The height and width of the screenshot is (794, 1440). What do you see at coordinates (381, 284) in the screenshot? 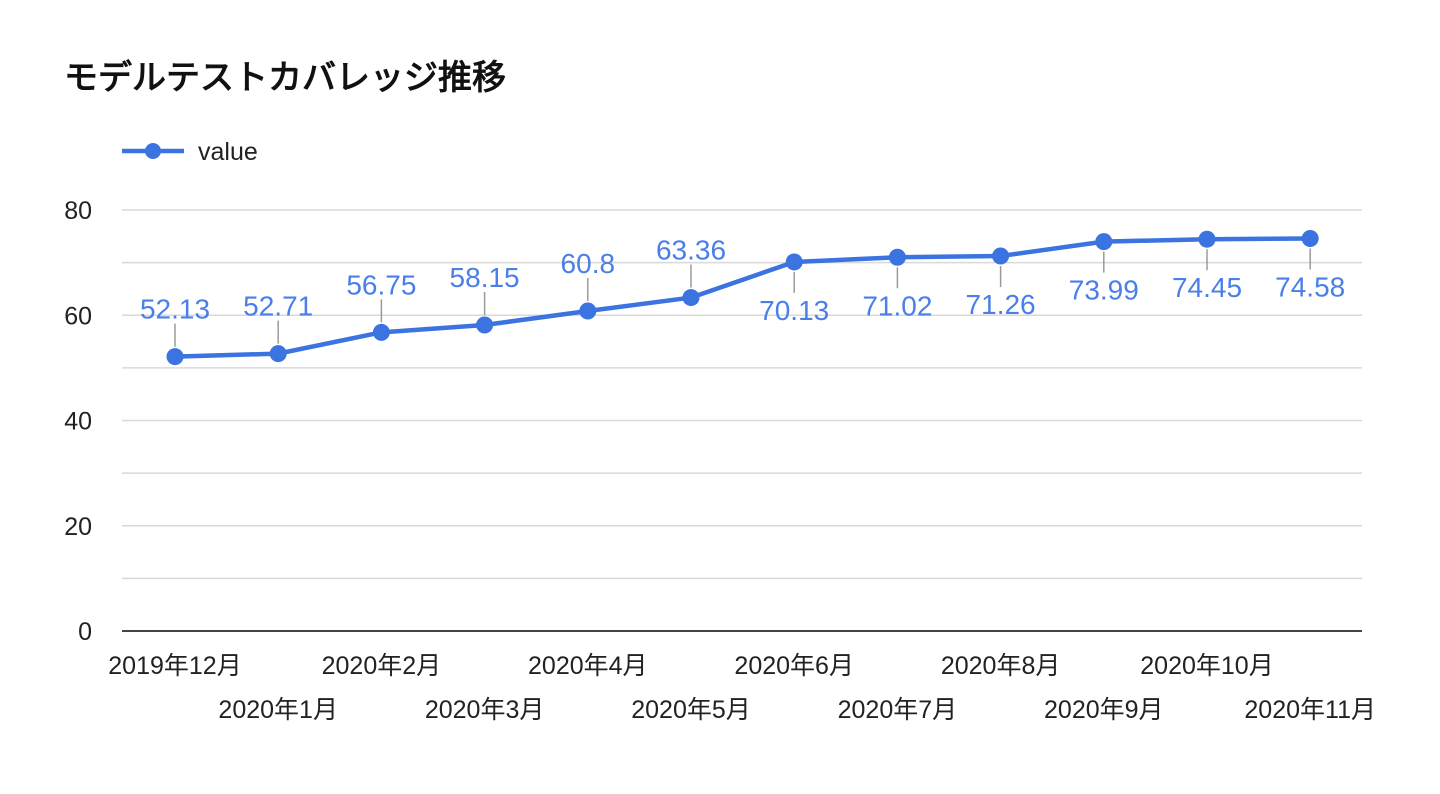
I see `data-label: 56.75` at bounding box center [381, 284].